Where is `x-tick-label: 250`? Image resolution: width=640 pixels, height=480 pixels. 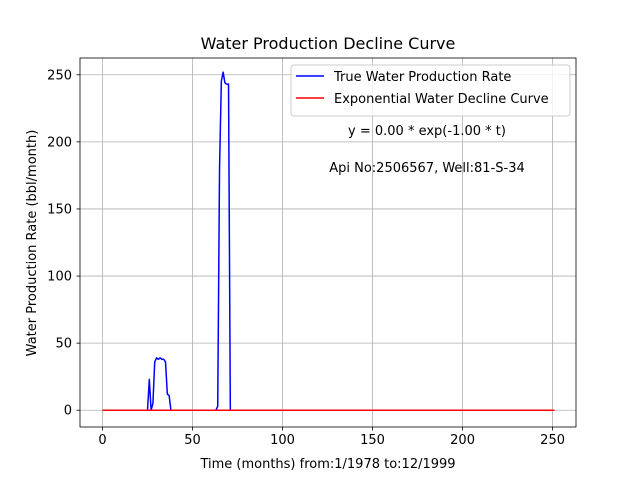 x-tick-label: 250 is located at coordinates (552, 440).